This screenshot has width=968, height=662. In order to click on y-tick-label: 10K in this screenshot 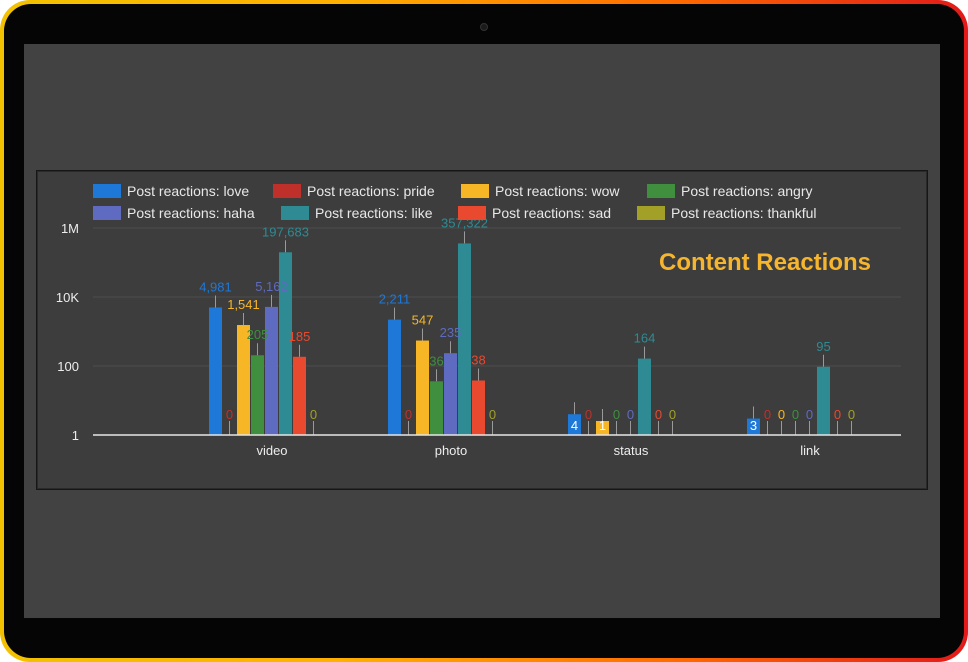, I will do `click(67, 297)`.